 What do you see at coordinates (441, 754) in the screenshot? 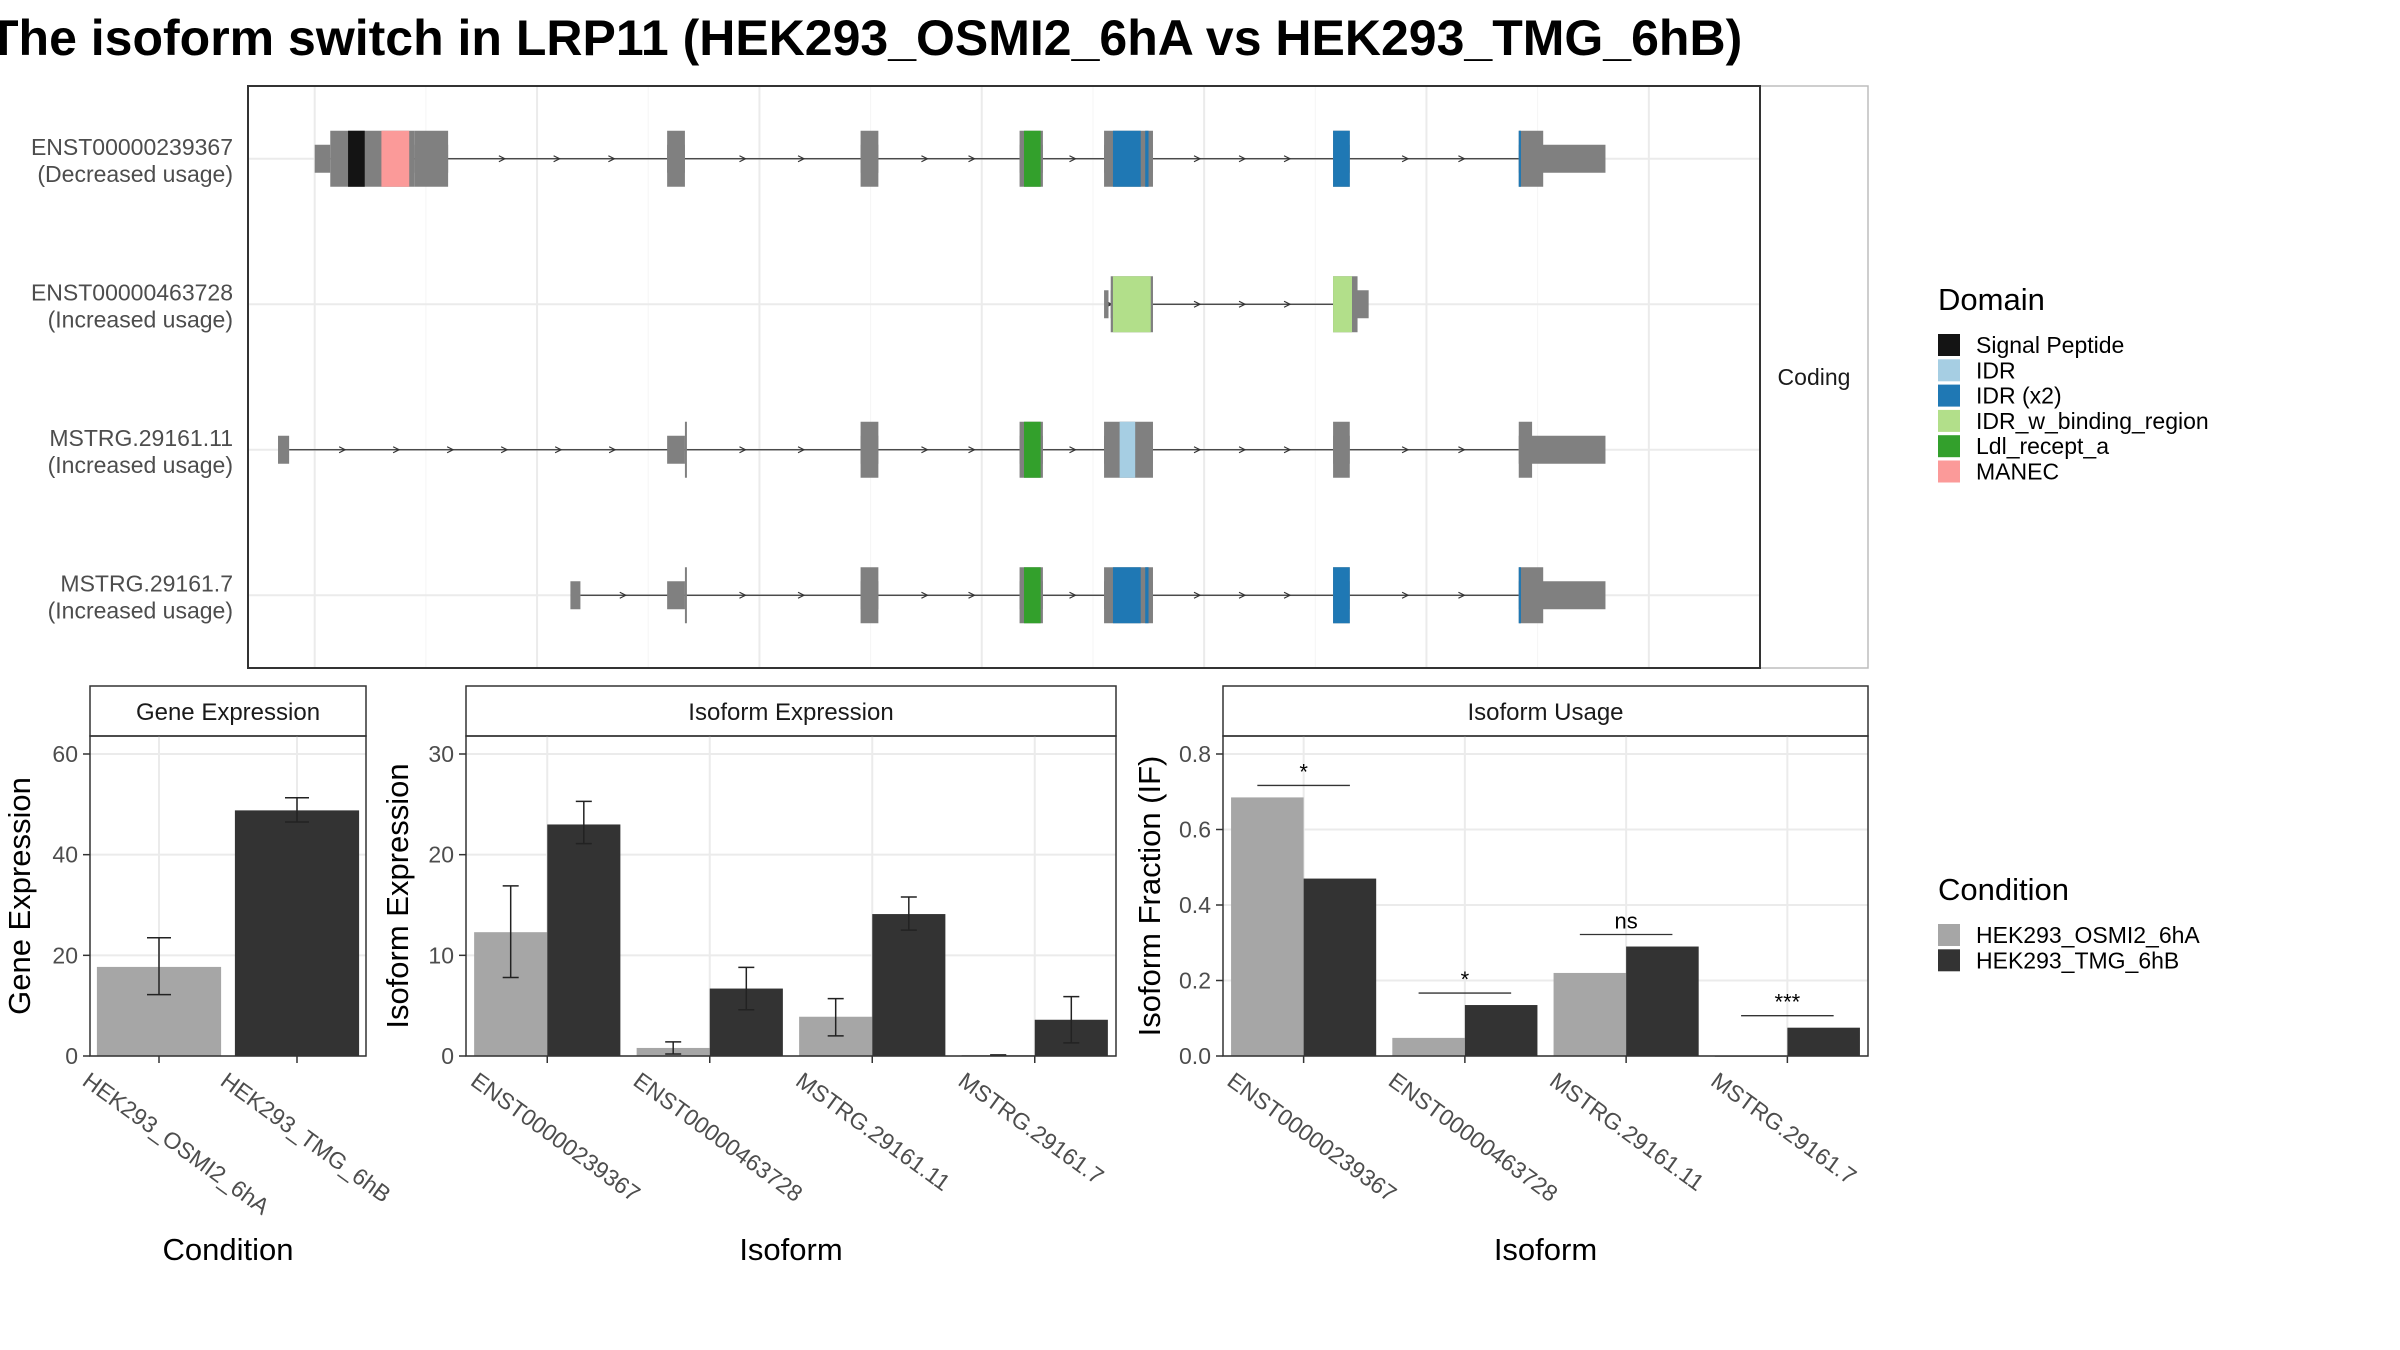
I see `y-tick-label: 30` at bounding box center [441, 754].